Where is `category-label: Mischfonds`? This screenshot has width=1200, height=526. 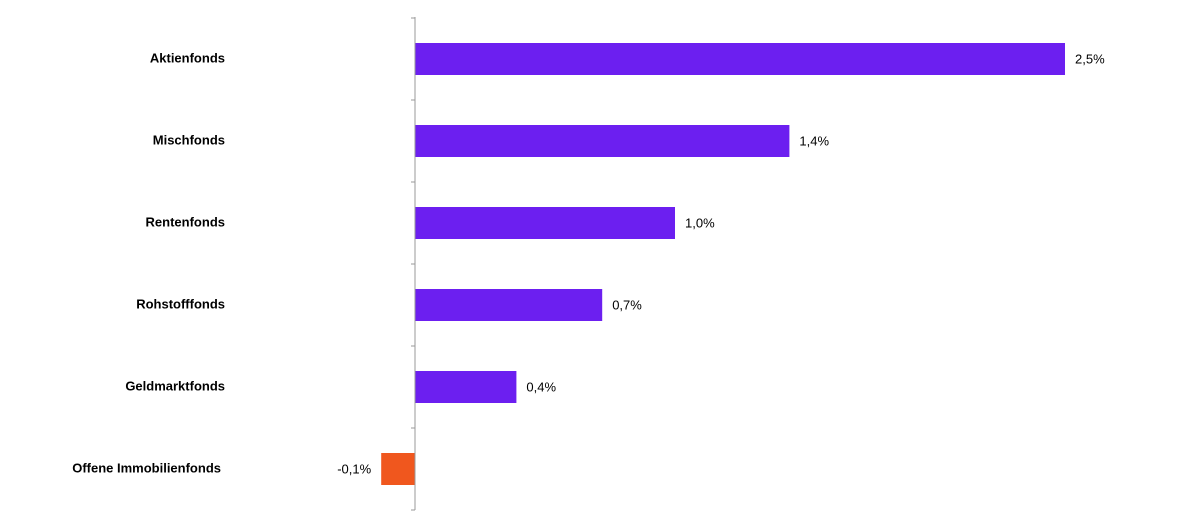 category-label: Mischfonds is located at coordinates (189, 139).